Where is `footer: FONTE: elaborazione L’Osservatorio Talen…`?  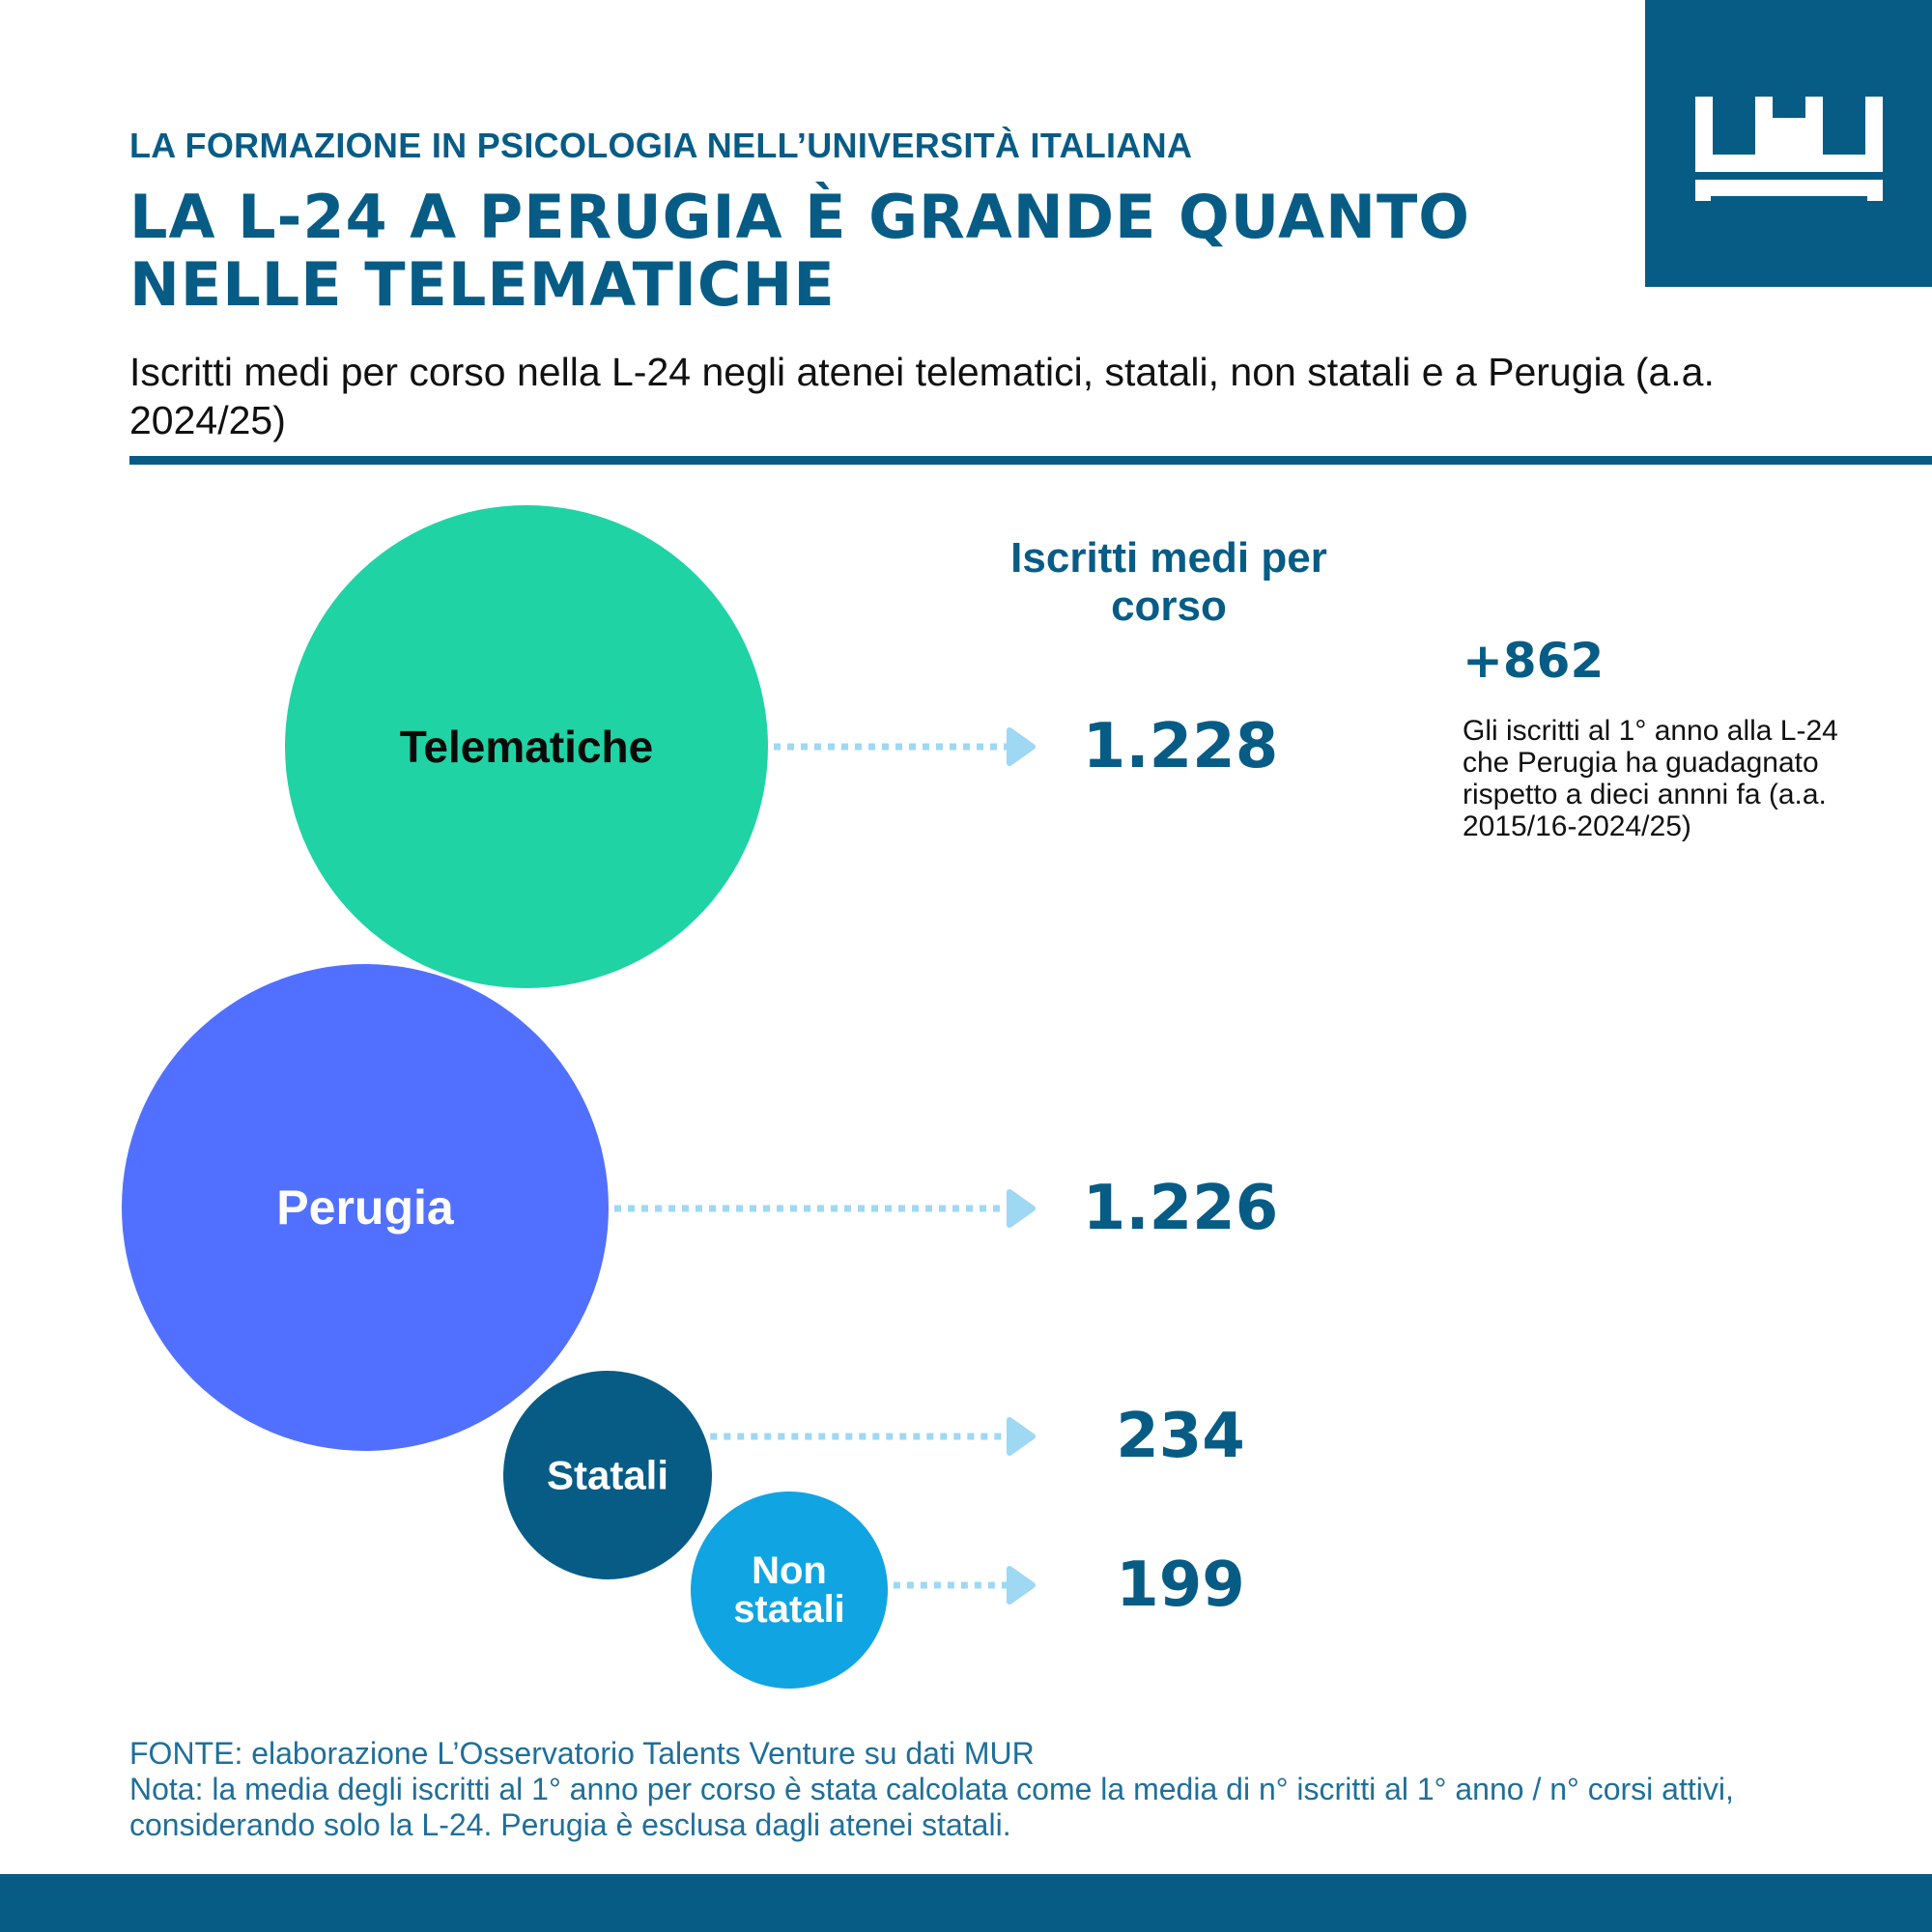 footer: FONTE: elaborazione L’Osservatorio Talen… is located at coordinates (969, 1789).